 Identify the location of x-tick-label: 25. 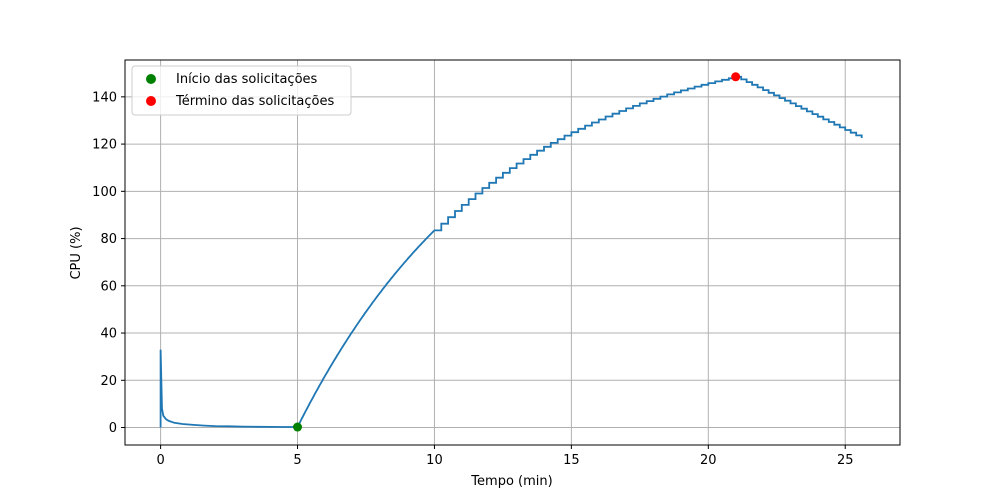
(845, 460).